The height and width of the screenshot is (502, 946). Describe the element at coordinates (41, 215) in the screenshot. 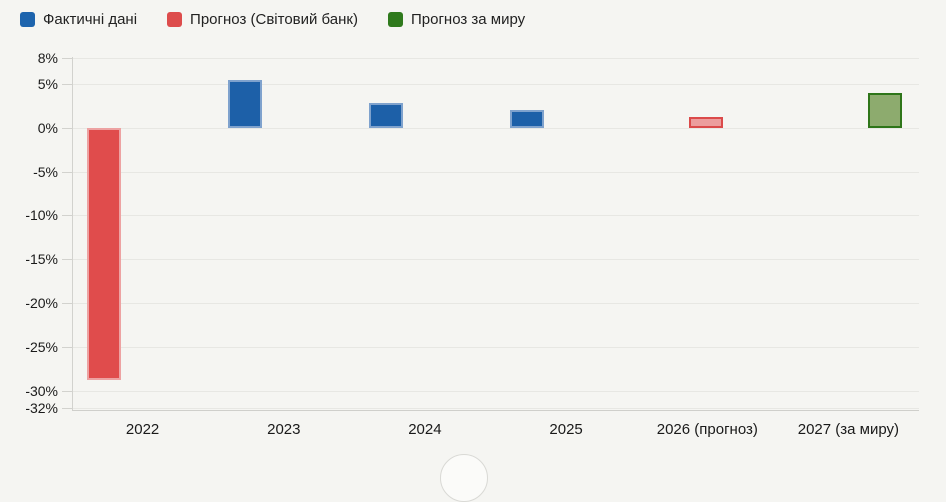

I see `y-axis-label--10: -10%` at that location.